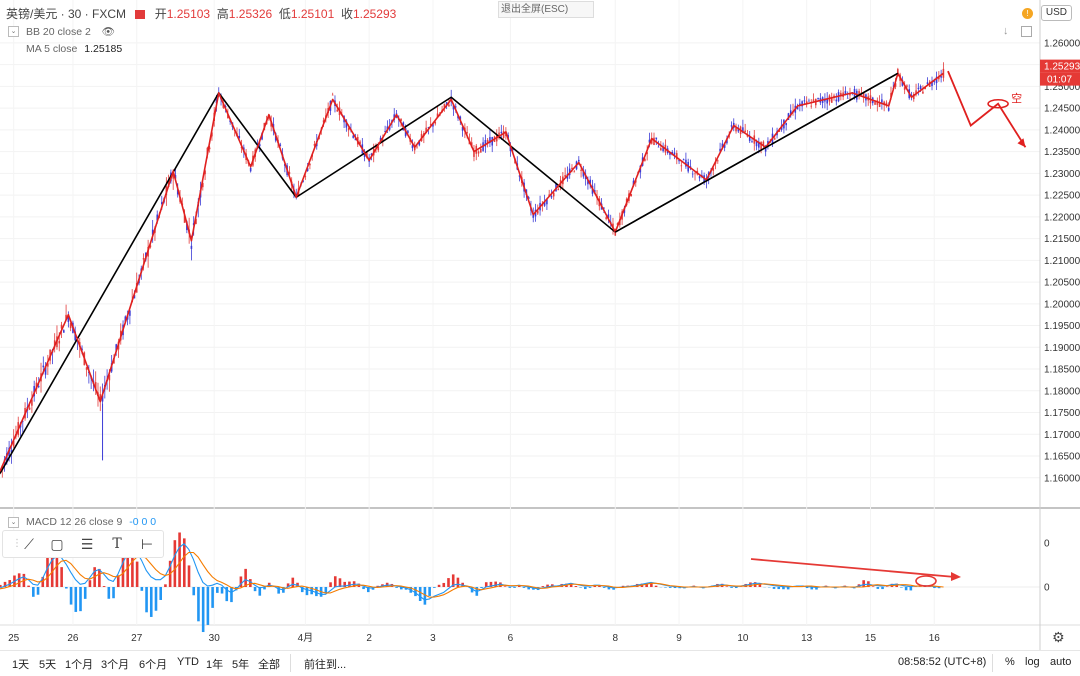  What do you see at coordinates (269, 664) in the screenshot?
I see `range-all-button: 全部` at bounding box center [269, 664].